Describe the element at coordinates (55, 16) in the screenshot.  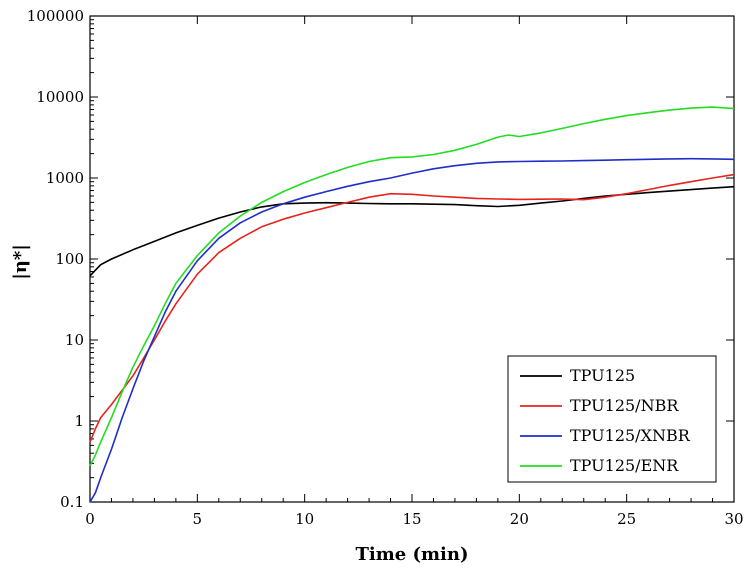
I see `y-tick-label: 100000` at that location.